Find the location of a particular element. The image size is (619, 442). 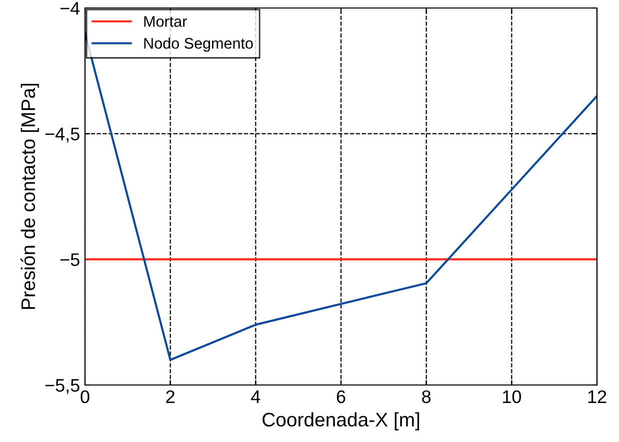

x-tick-label: 0 is located at coordinates (85, 397).